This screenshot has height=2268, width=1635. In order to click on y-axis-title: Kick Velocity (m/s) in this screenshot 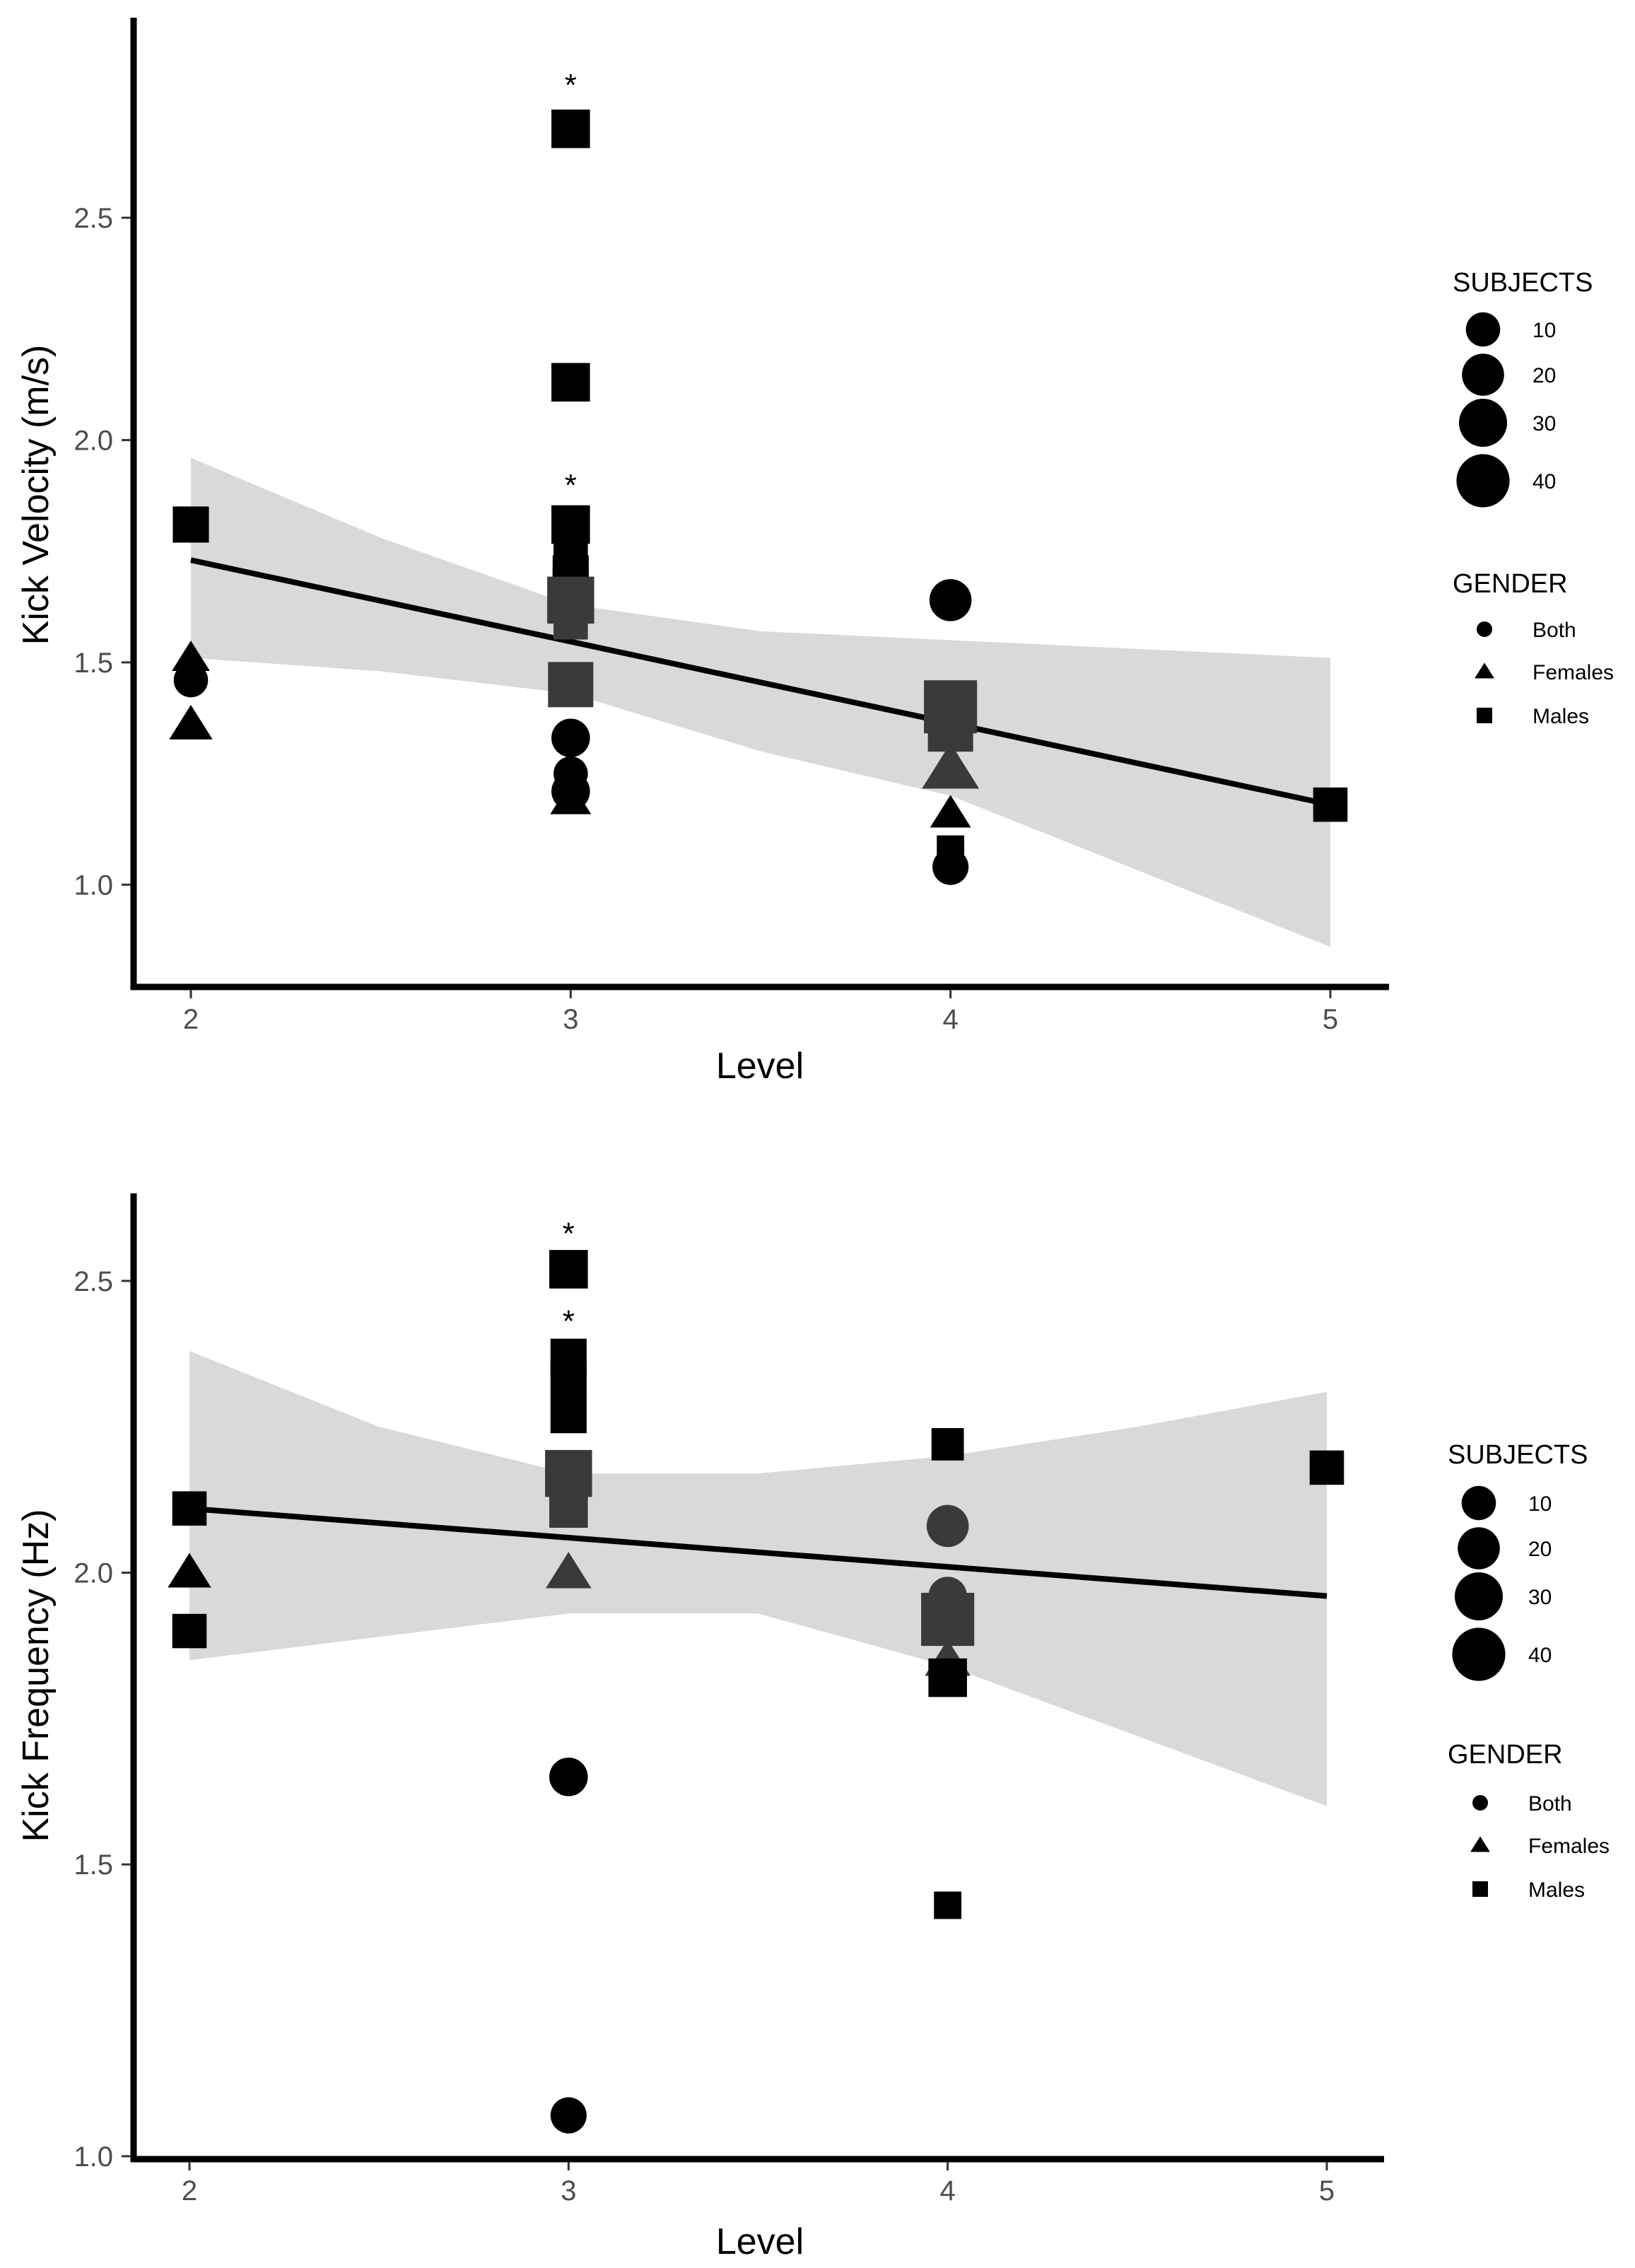, I will do `click(36, 495)`.